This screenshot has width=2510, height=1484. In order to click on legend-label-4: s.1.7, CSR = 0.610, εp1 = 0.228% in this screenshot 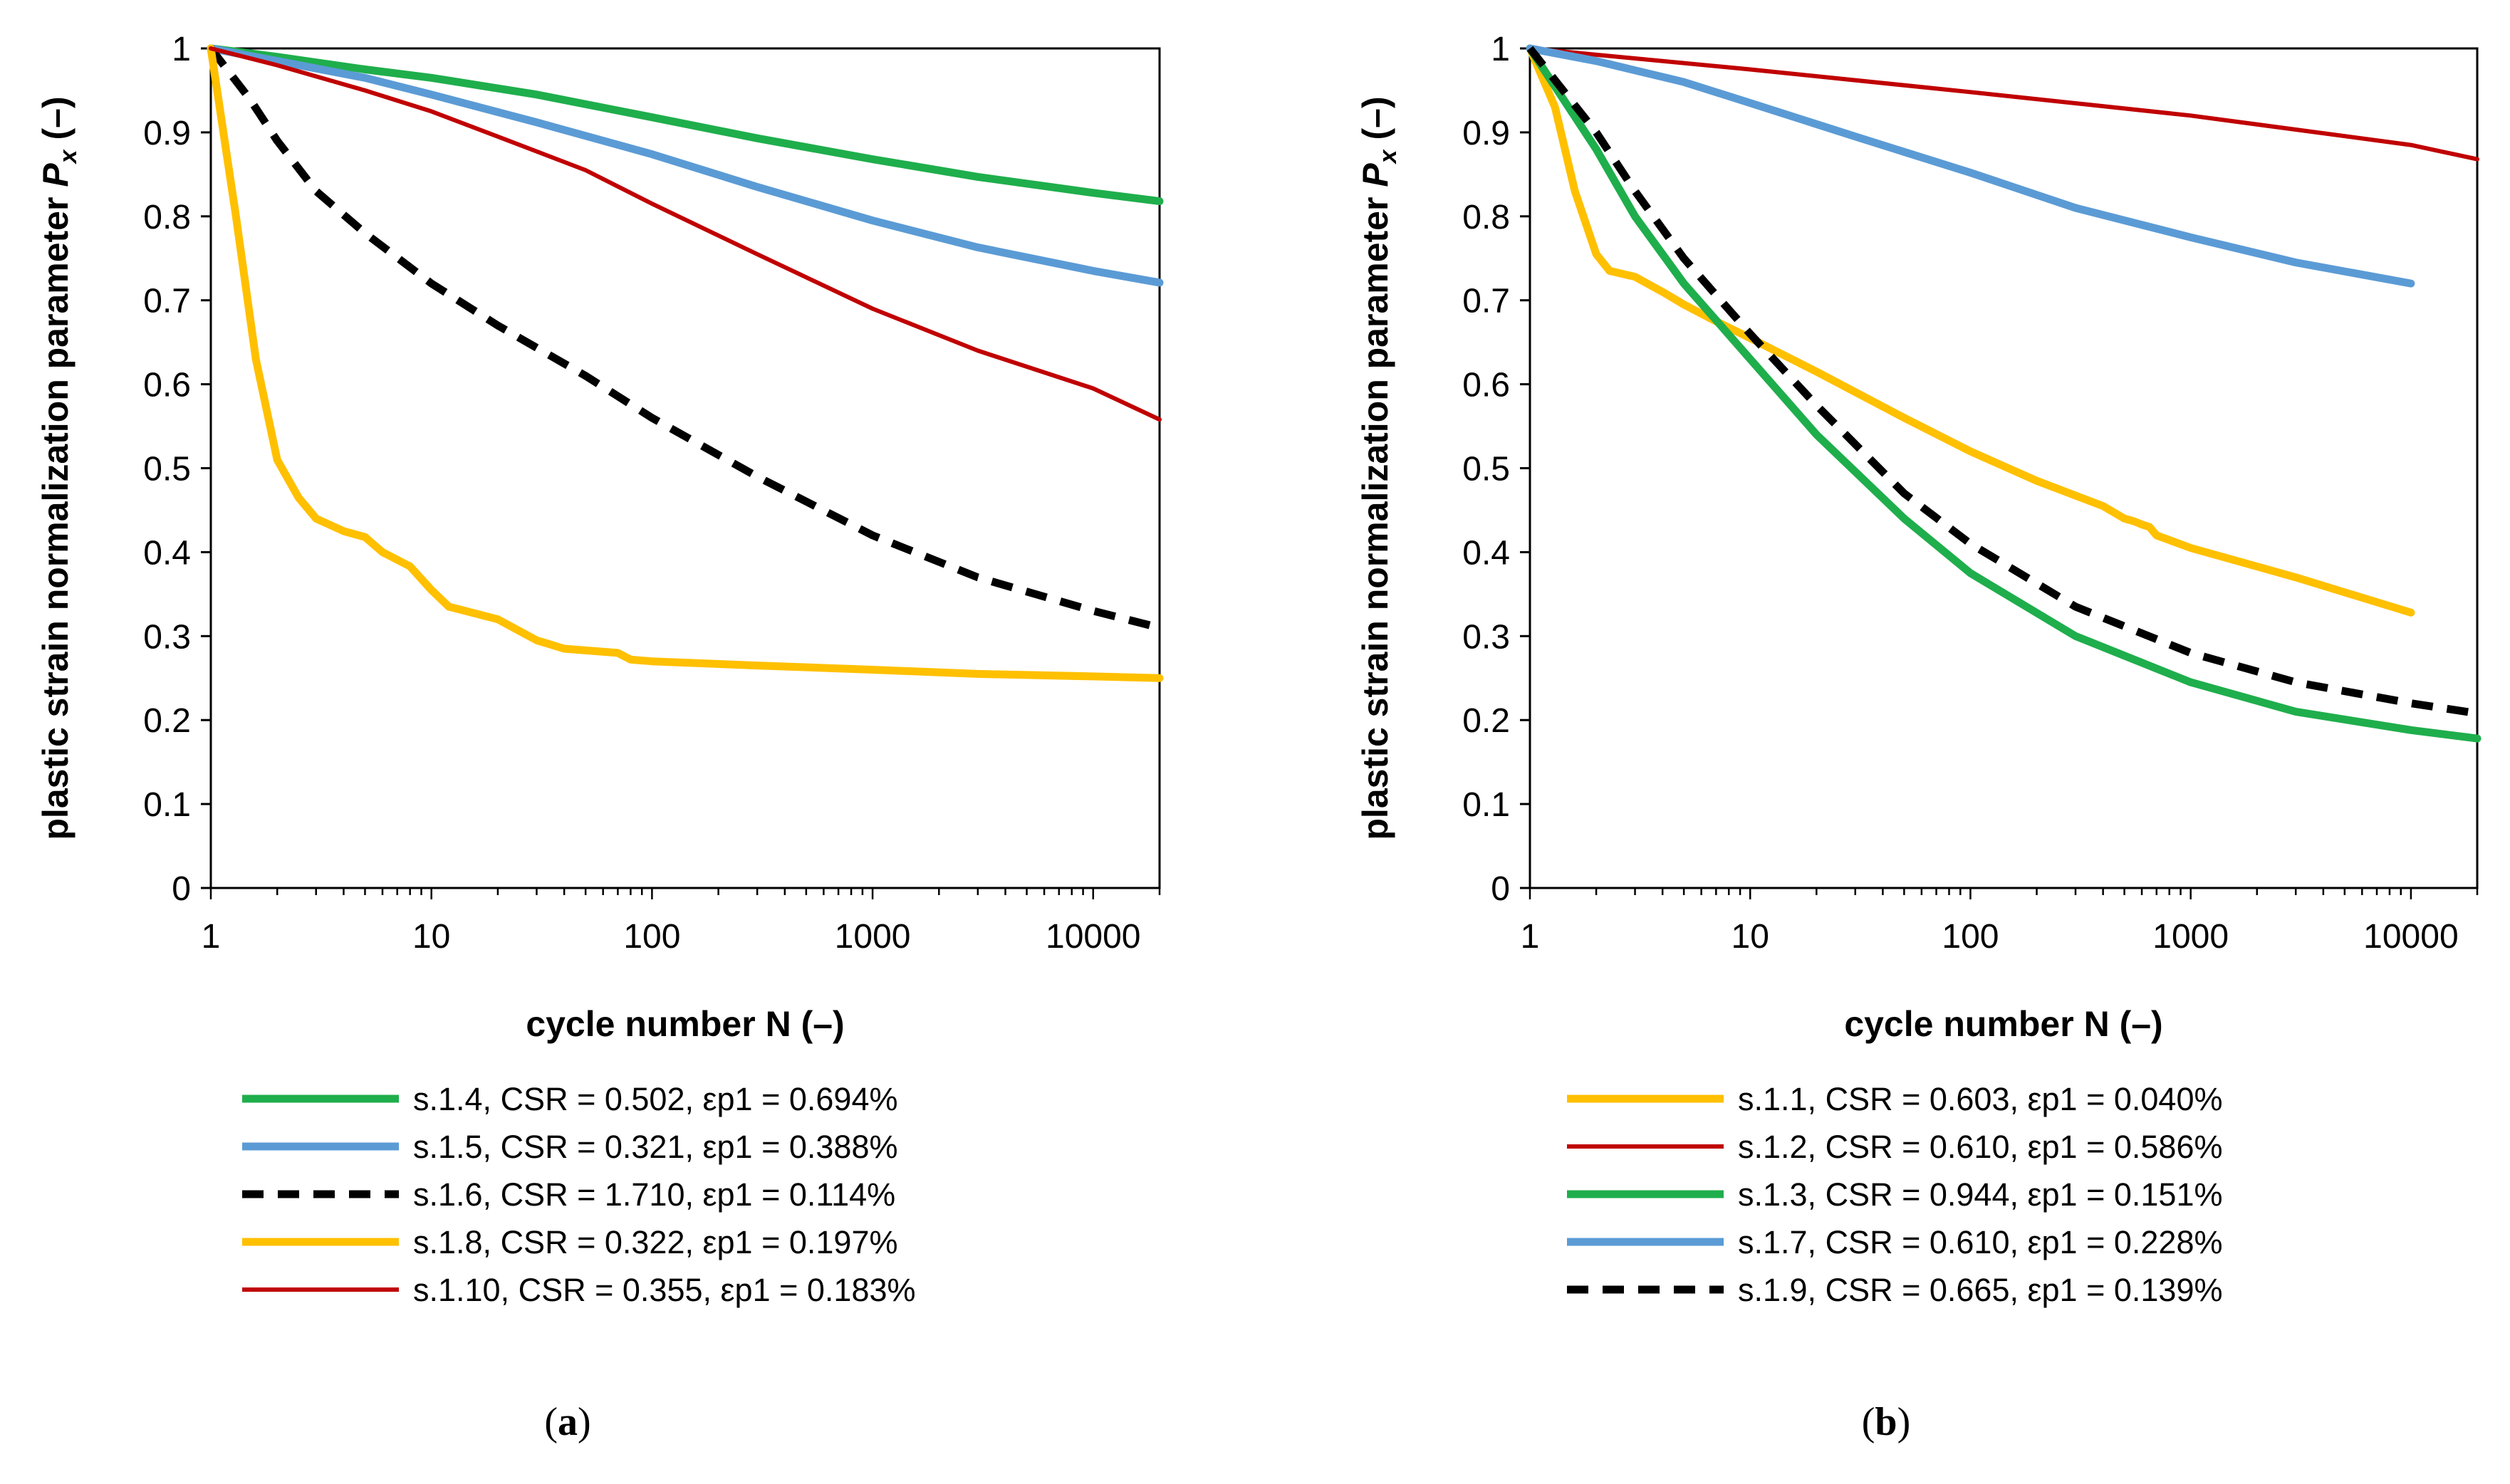, I will do `click(1980, 1242)`.